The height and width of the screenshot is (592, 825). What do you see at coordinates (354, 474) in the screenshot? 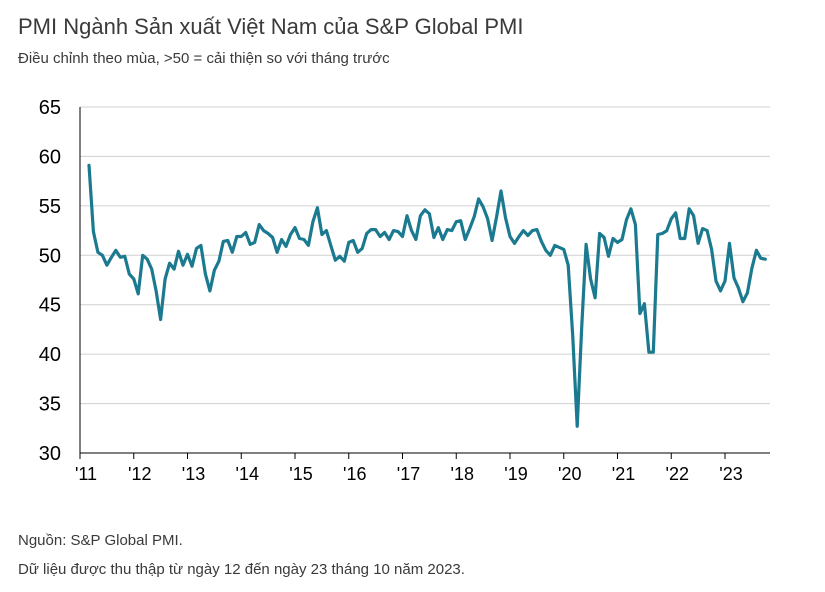
I see `x-tick-label: '16` at bounding box center [354, 474].